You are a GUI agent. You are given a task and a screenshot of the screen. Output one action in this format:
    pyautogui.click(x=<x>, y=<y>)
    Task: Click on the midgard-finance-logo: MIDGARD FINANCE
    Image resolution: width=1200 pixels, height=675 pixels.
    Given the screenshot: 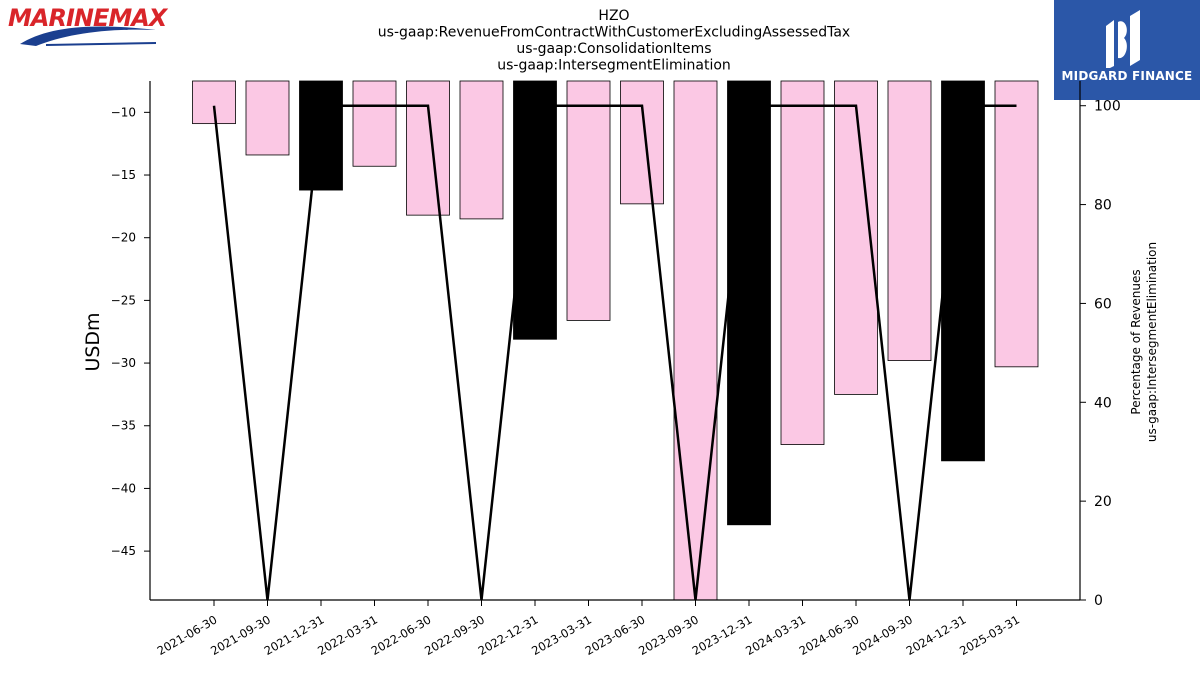 What is the action you would take?
    pyautogui.click(x=1127, y=50)
    